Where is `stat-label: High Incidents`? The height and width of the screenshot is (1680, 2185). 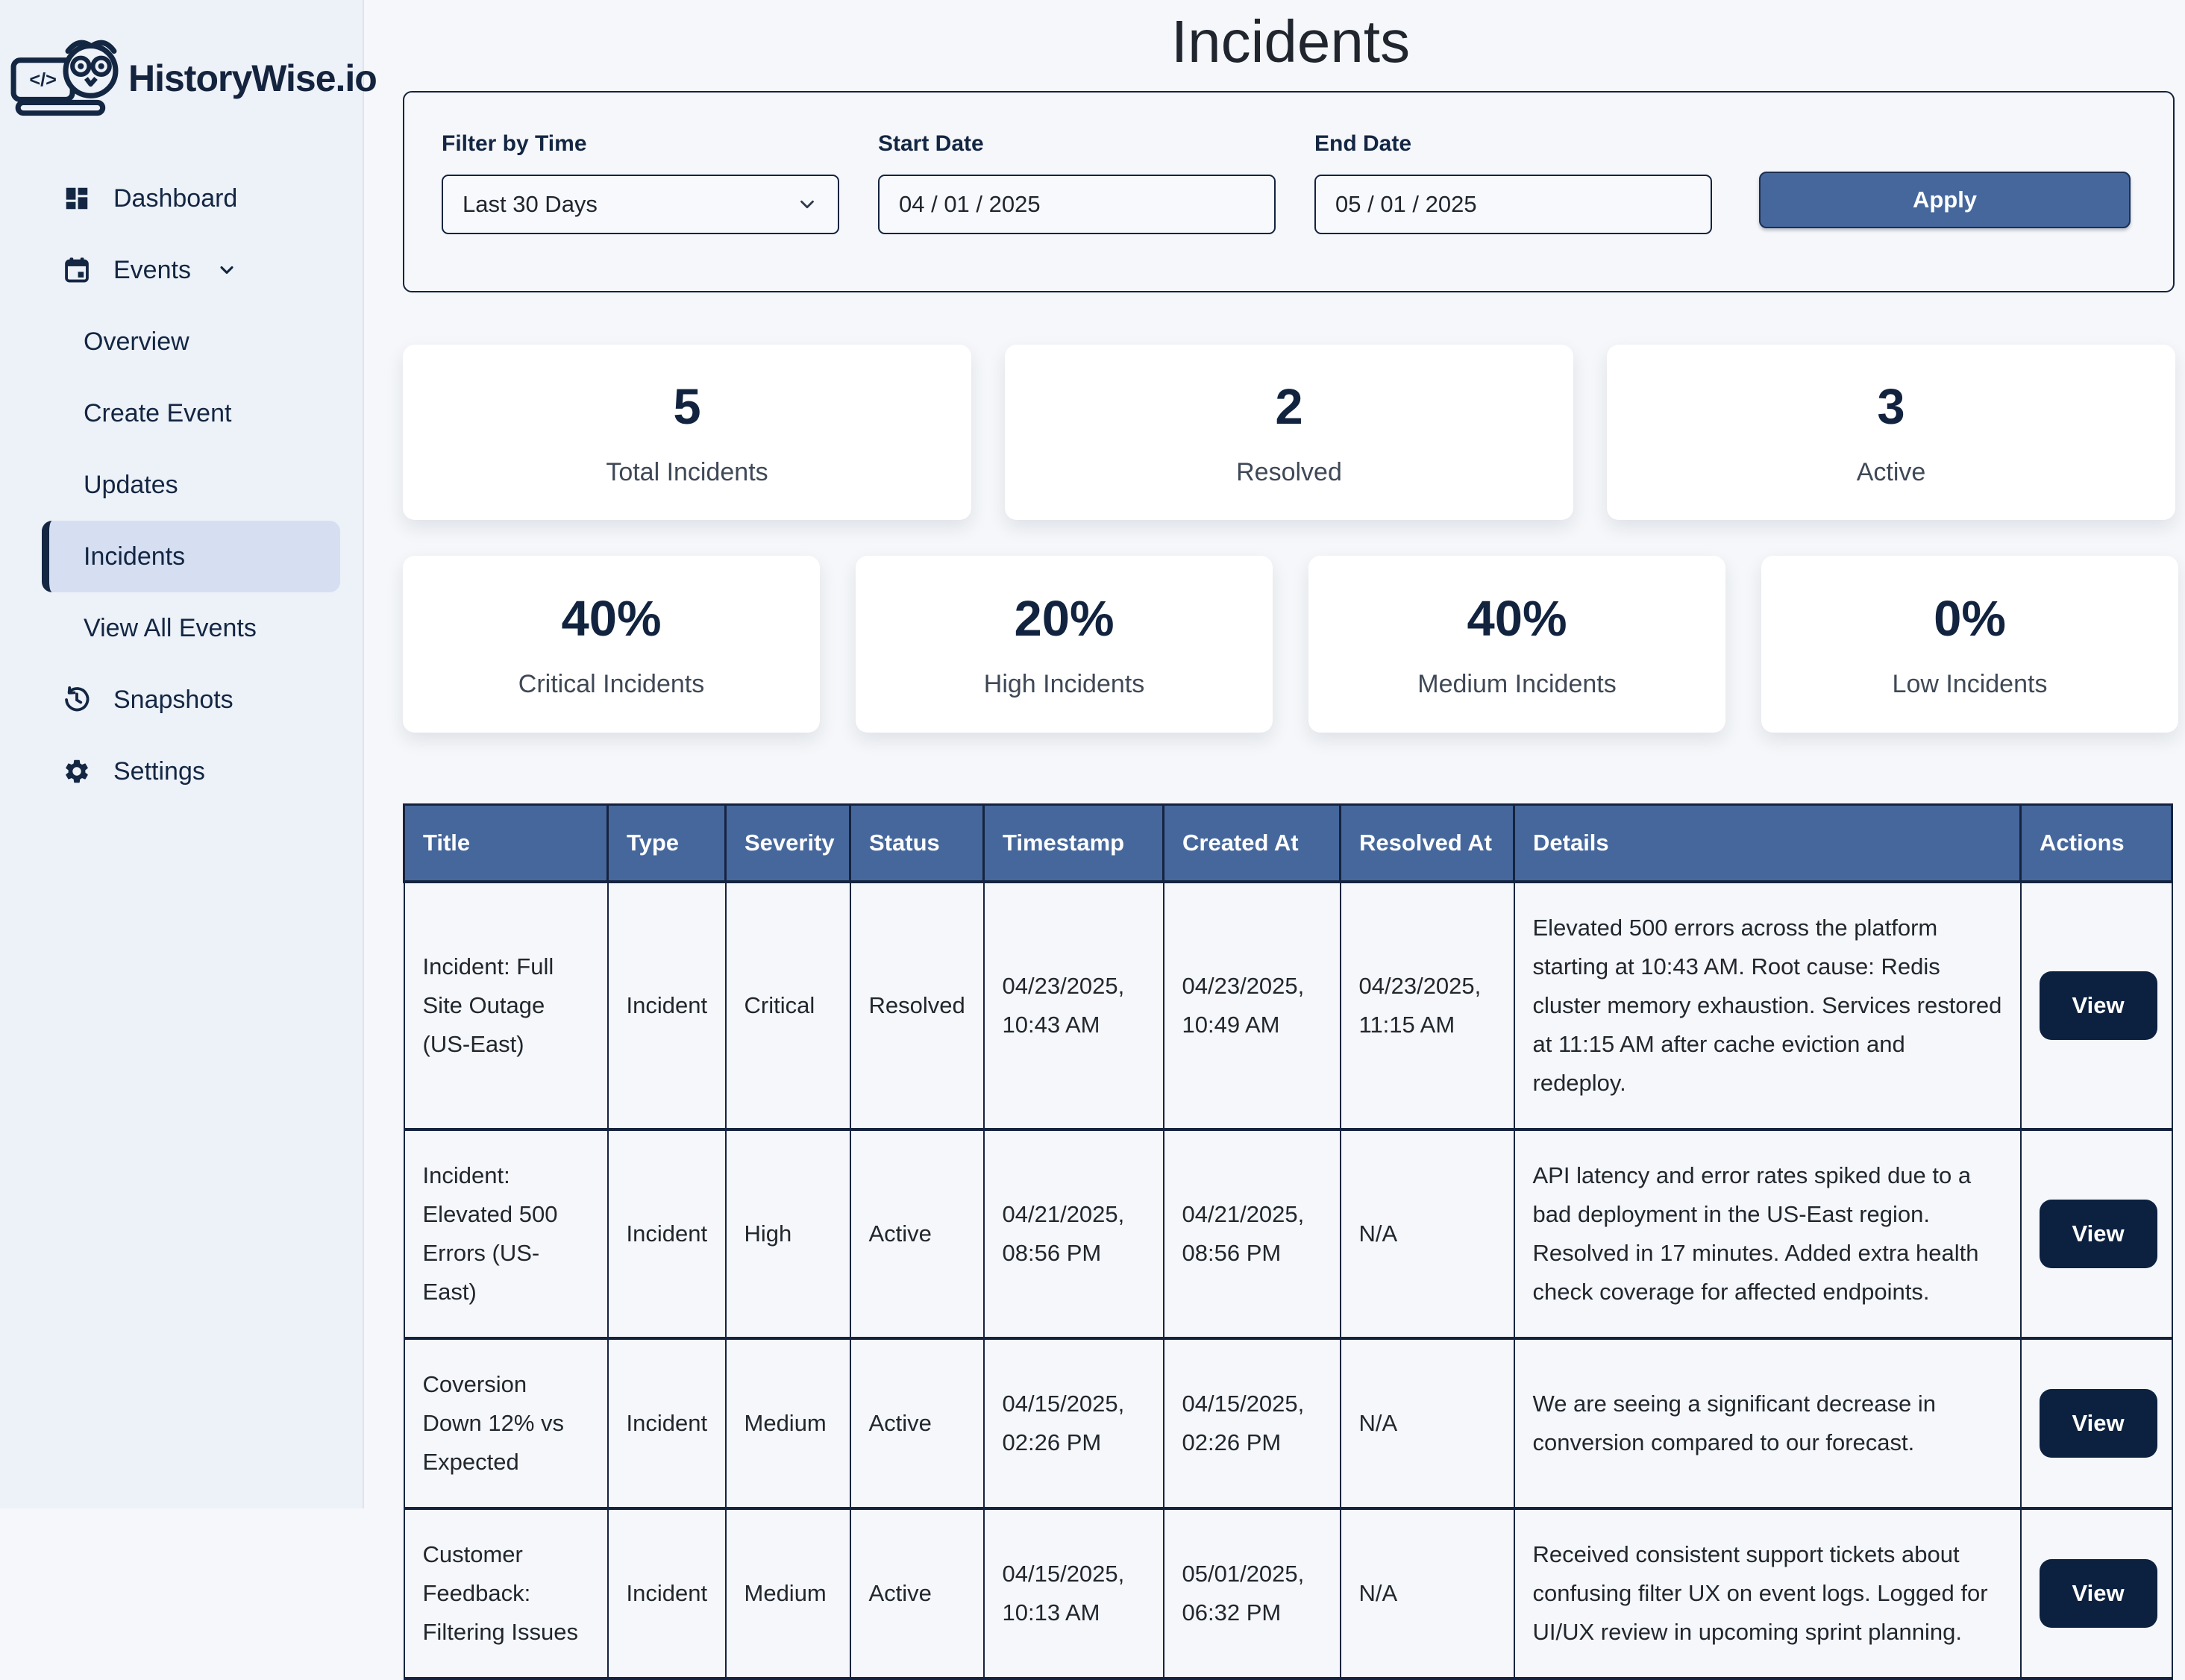 stat-label: High Incidents is located at coordinates (1064, 683).